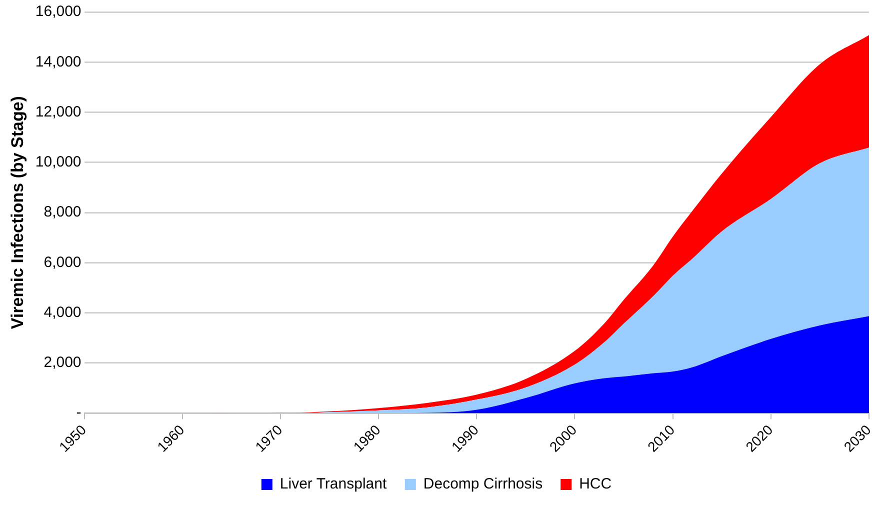  I want to click on legend-label: Decomp Cirrhosis, so click(483, 484).